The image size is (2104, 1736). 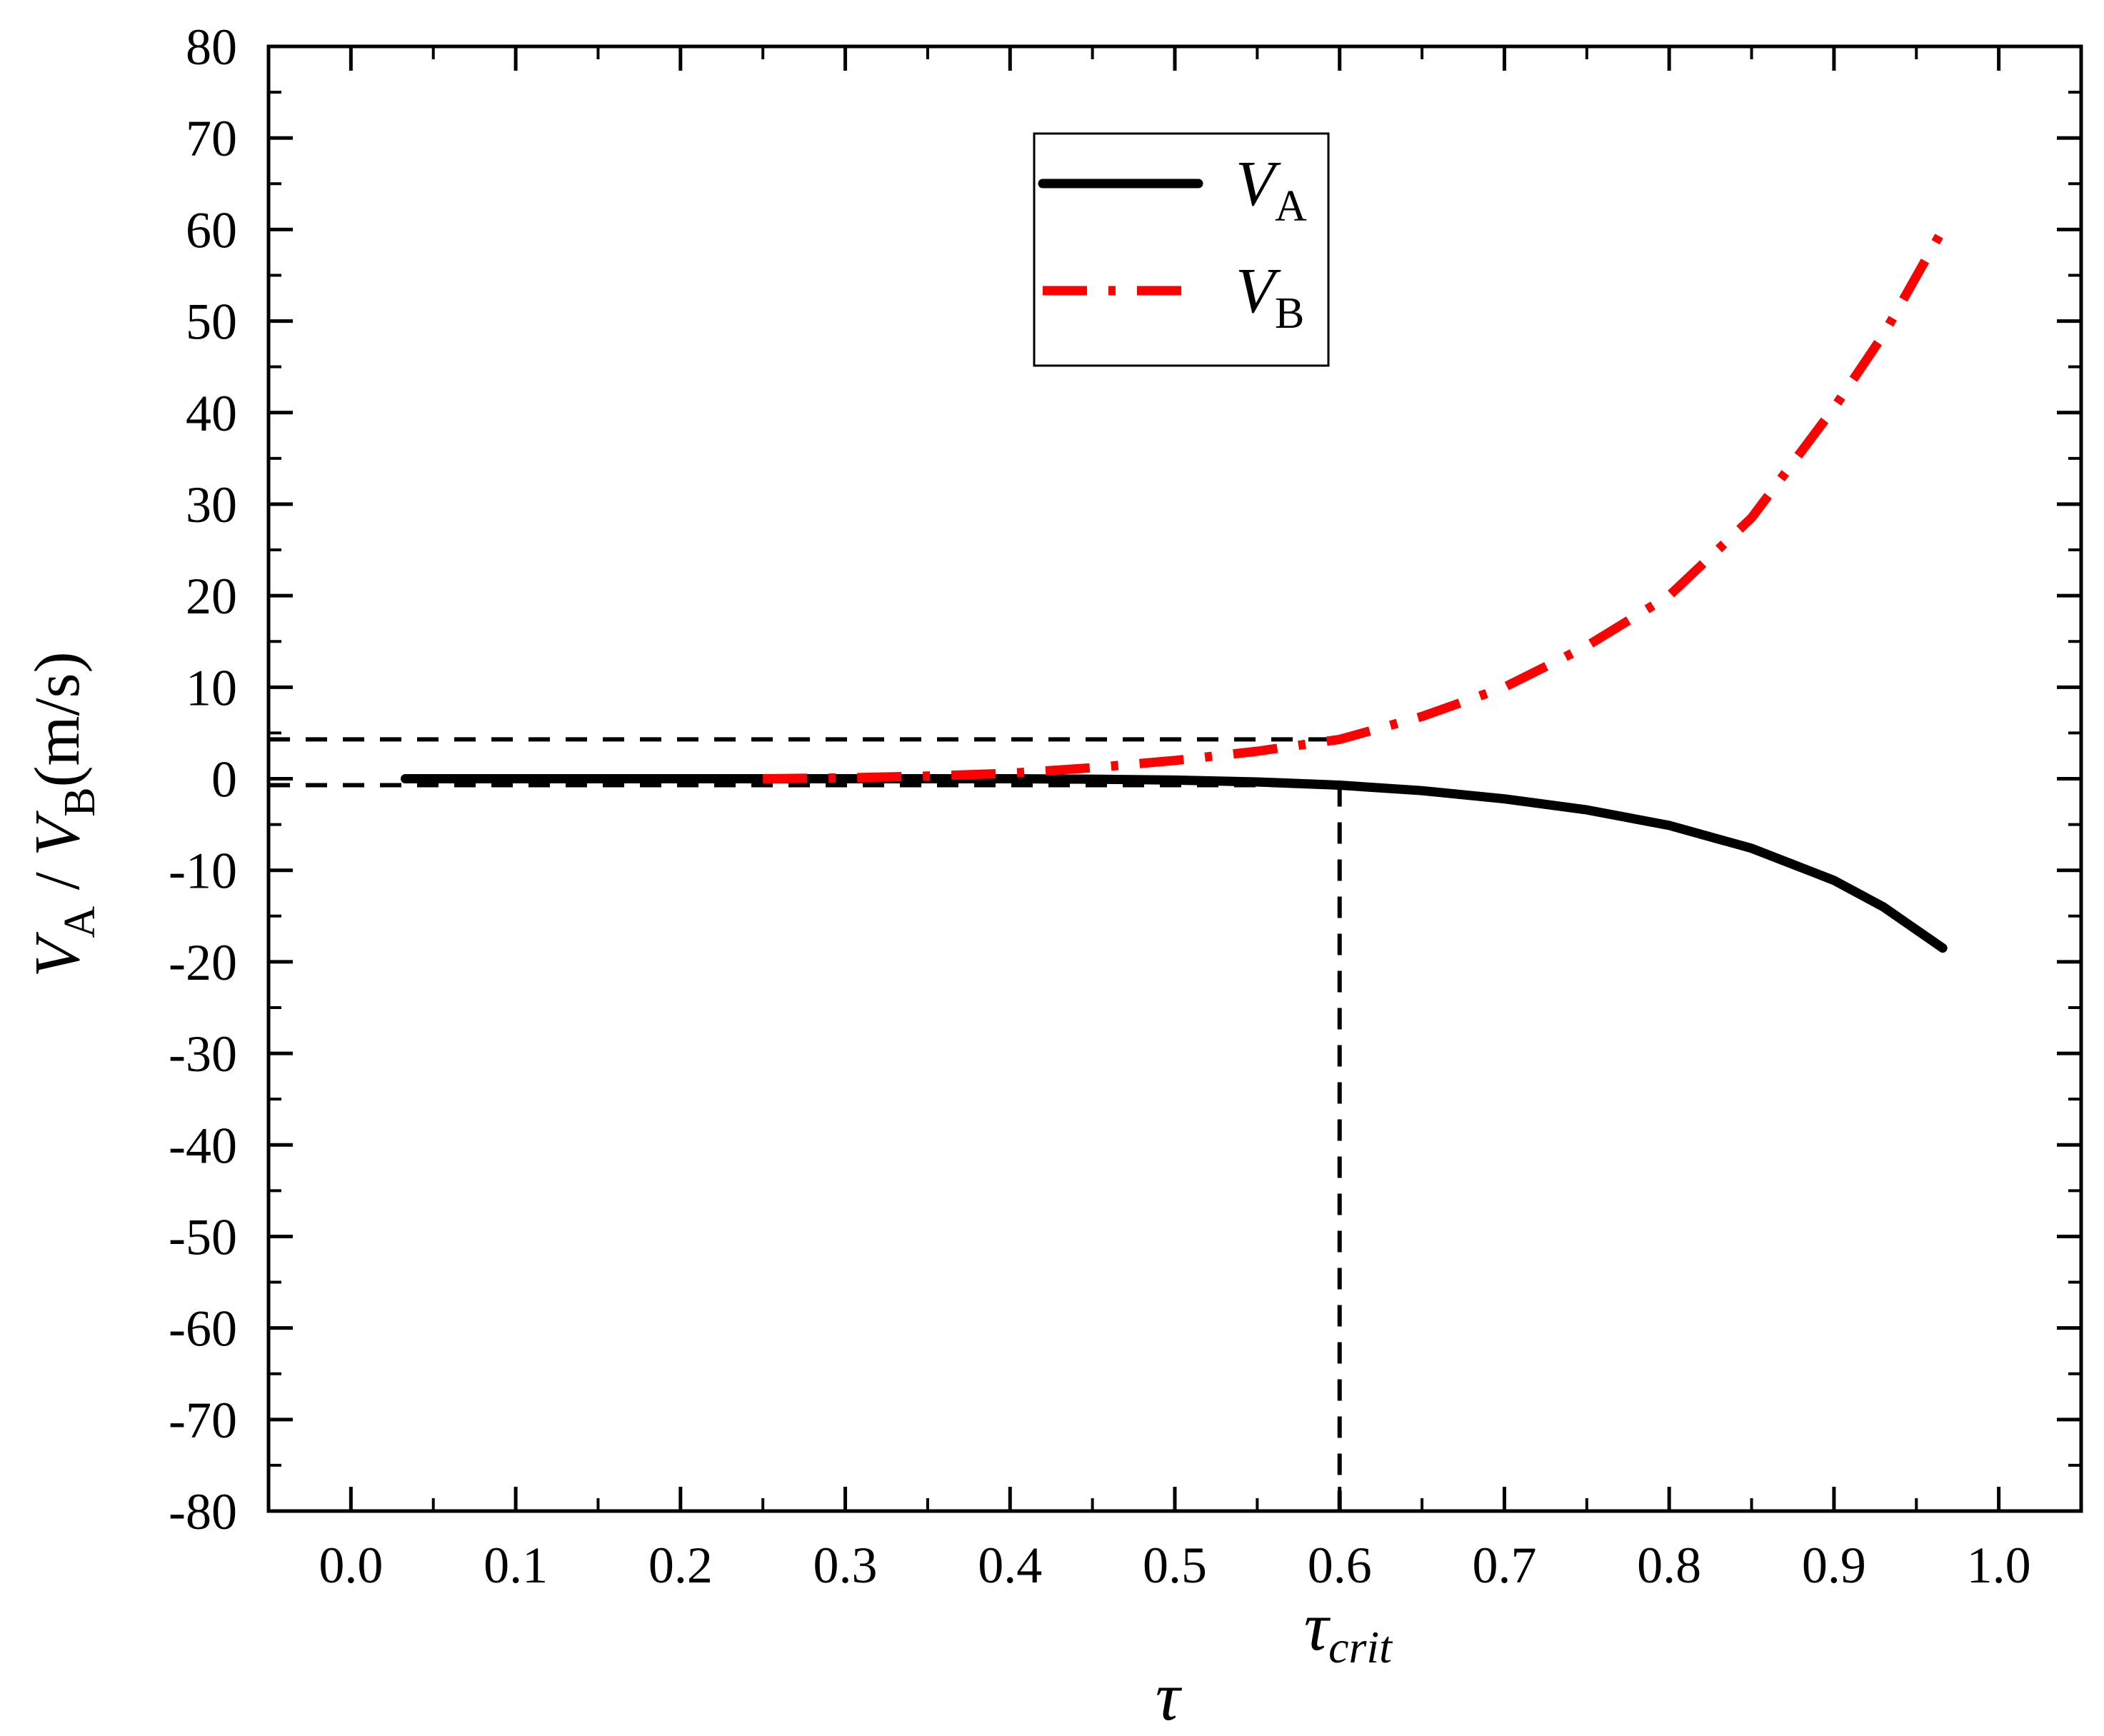 What do you see at coordinates (1174, 863) in the screenshot?
I see `series-va-line` at bounding box center [1174, 863].